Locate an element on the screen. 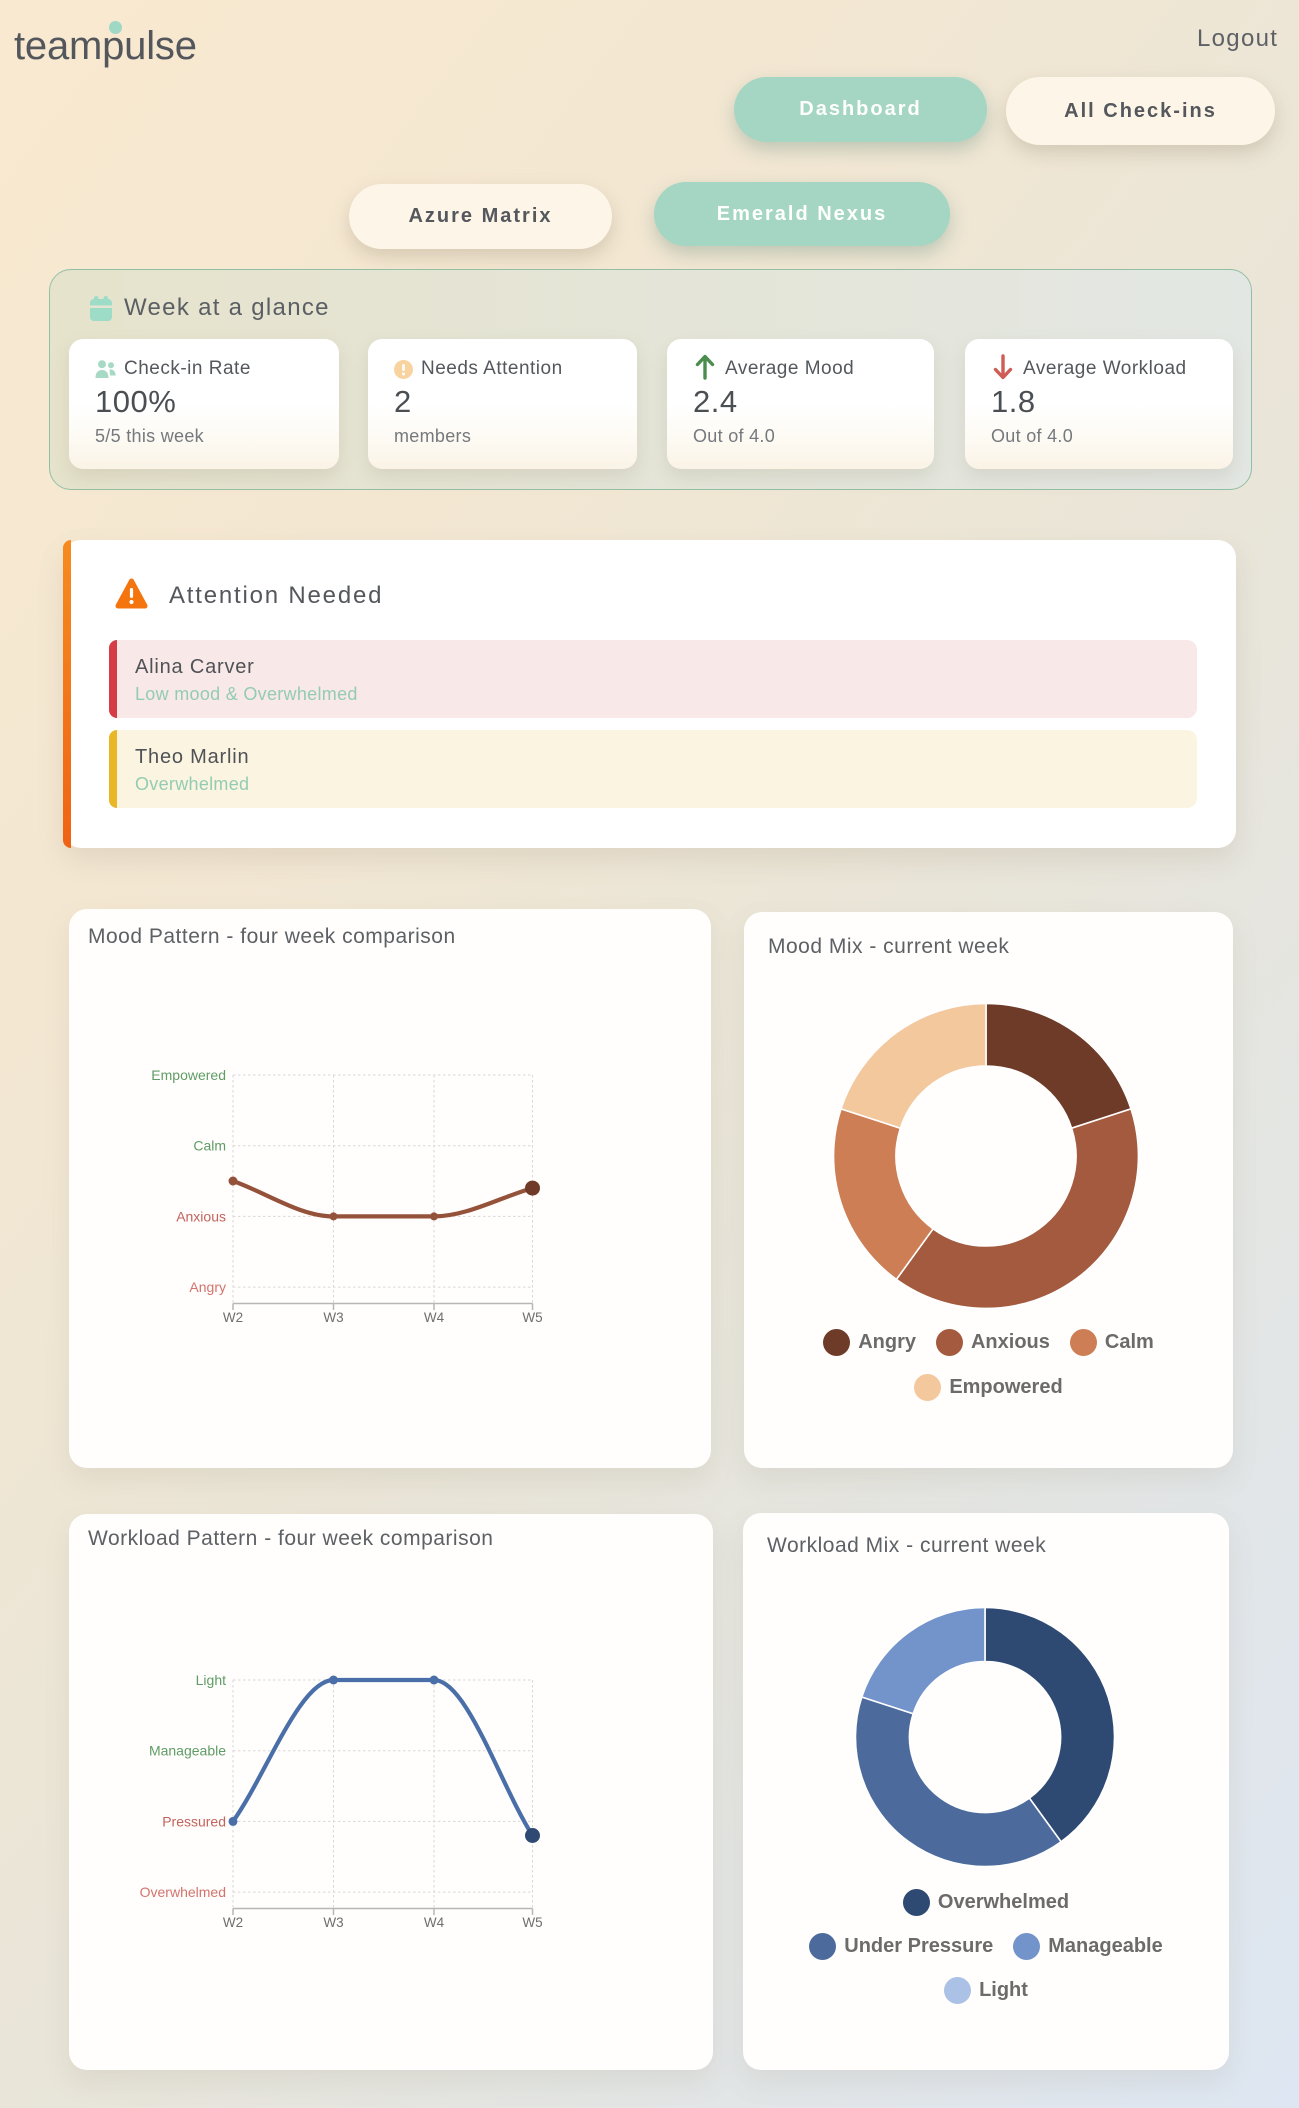  svg-text: Light is located at coordinates (211, 1680).